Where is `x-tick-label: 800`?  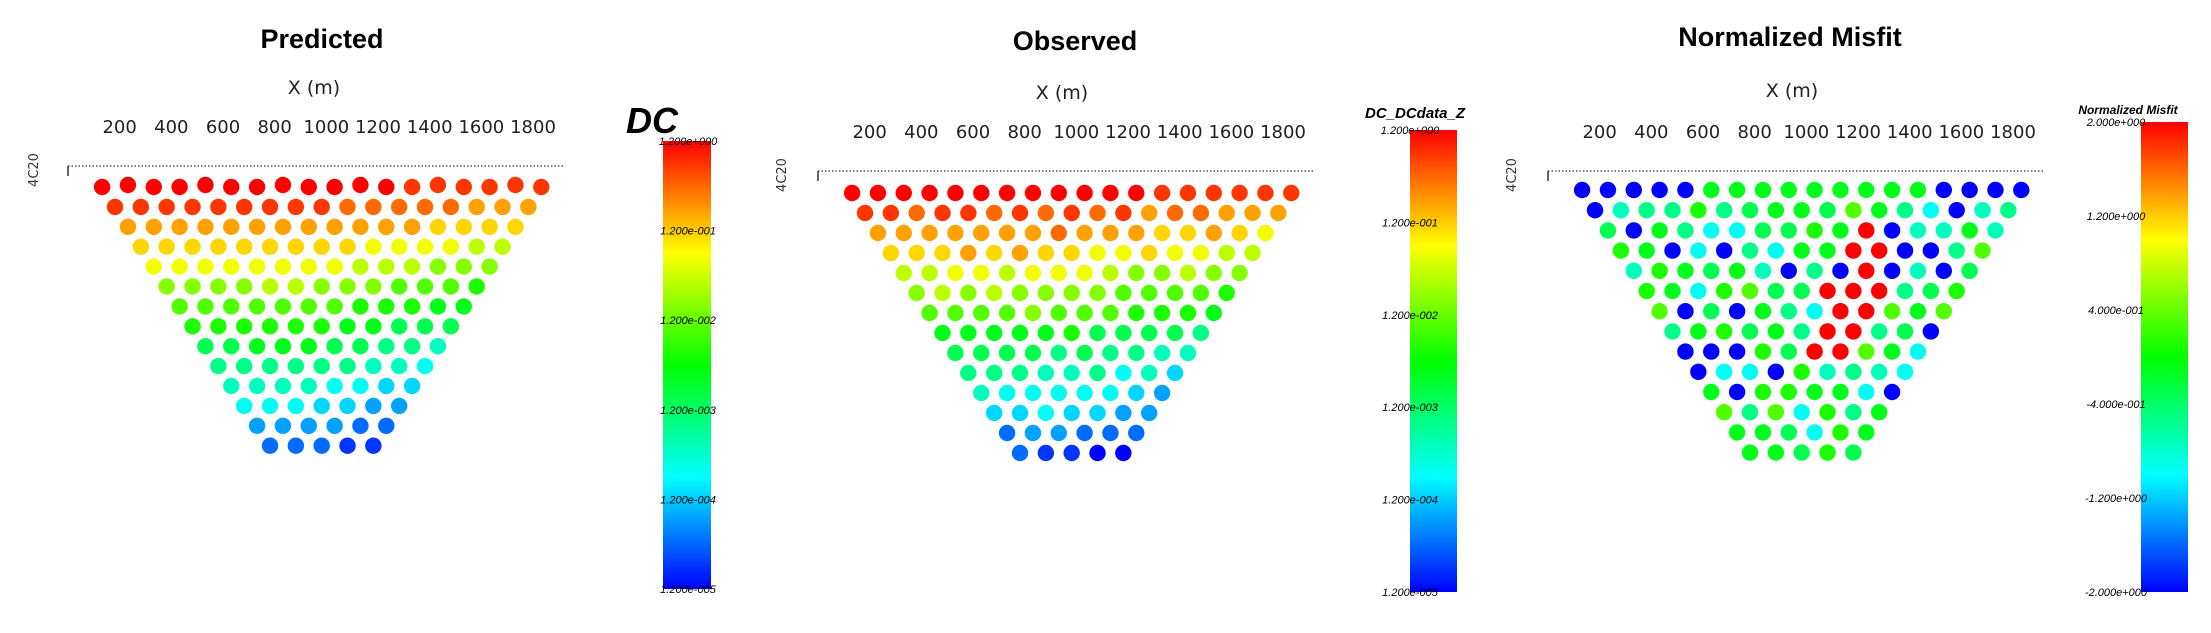
x-tick-label: 800 is located at coordinates (1754, 132).